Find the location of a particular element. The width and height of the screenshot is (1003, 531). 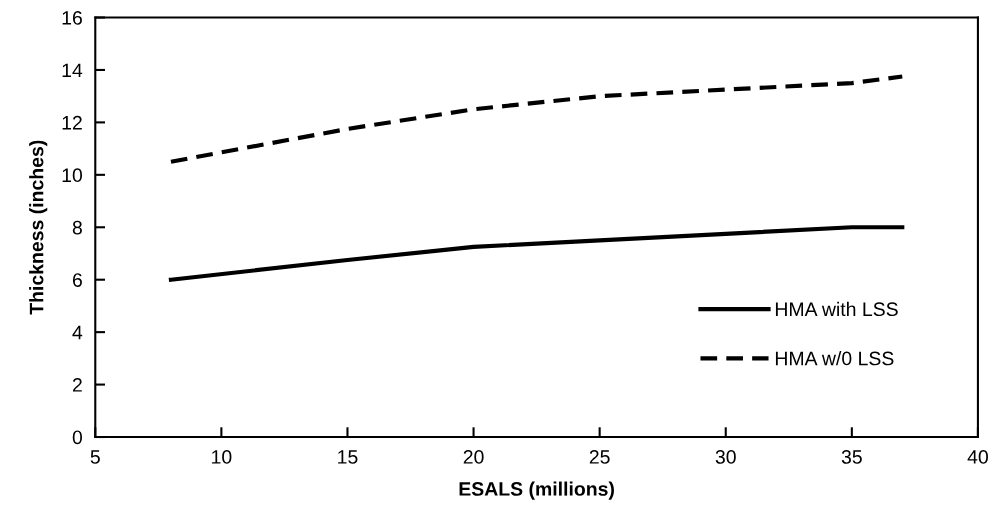

y-tick-label: 14 is located at coordinates (72, 70).